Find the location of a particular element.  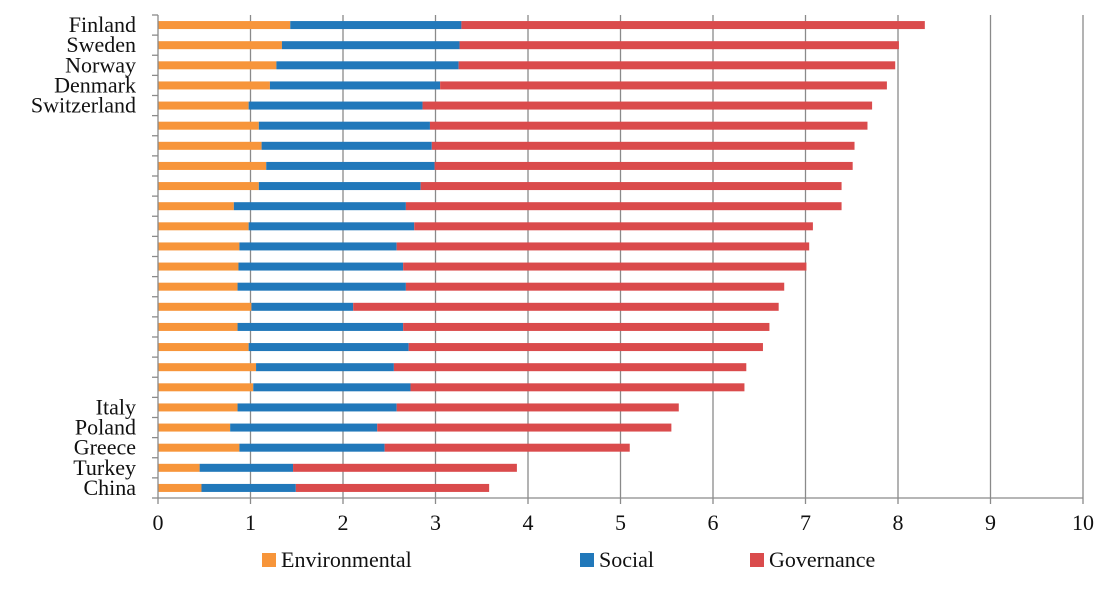

x-tick-label: 3 is located at coordinates (435, 522).